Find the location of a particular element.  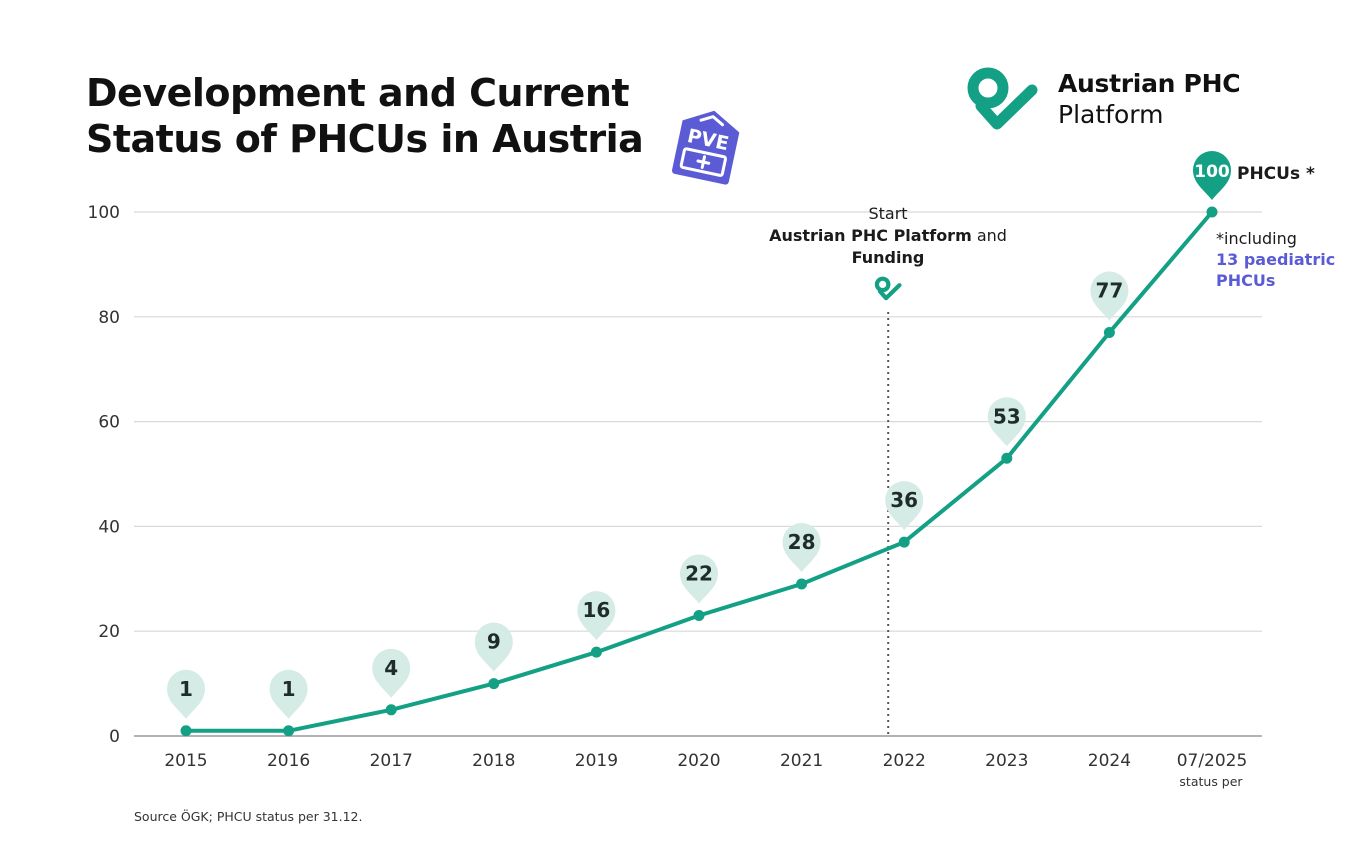

platform-start-annotation: Start Austrian PHC Platform and Funding is located at coordinates (888, 236).